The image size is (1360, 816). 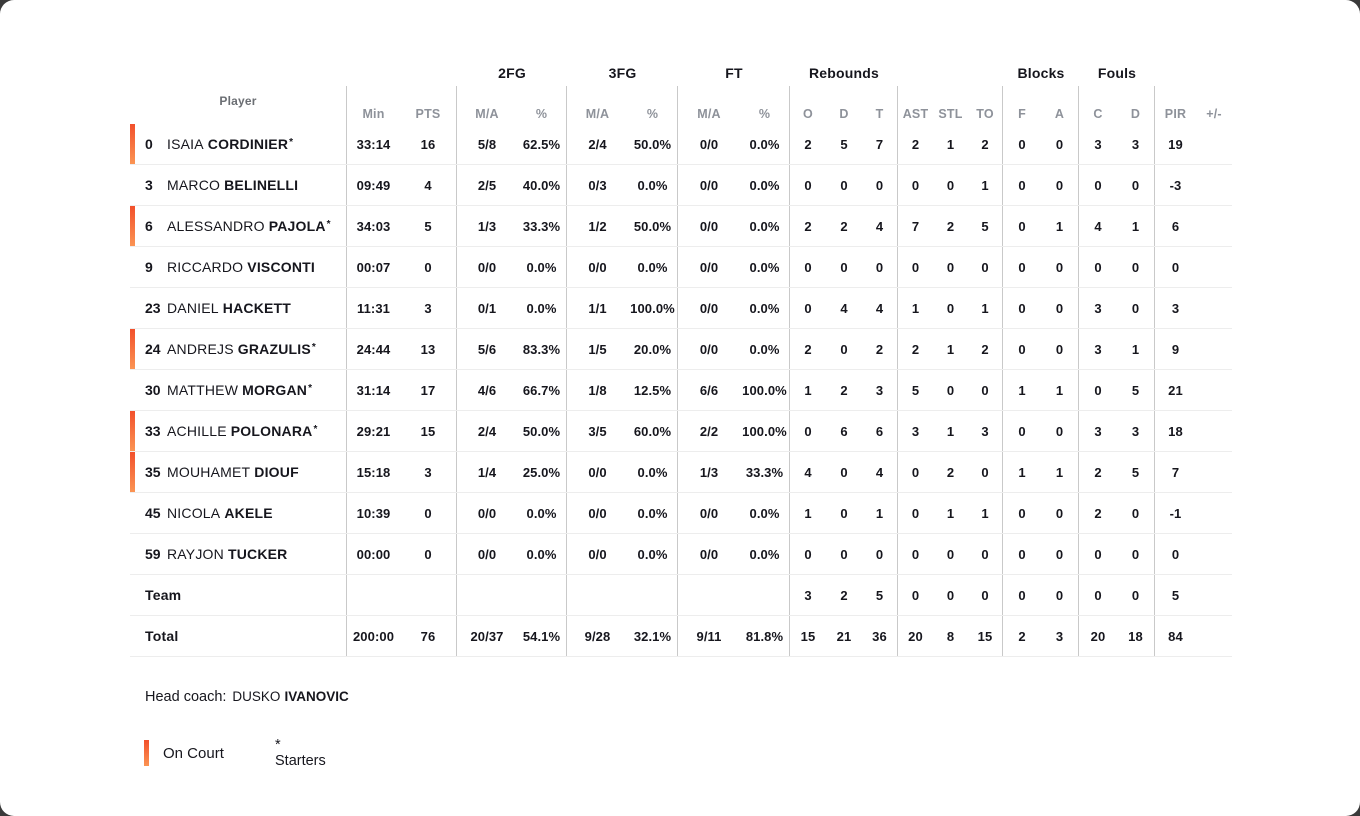 I want to click on player-number: 59, so click(x=153, y=554).